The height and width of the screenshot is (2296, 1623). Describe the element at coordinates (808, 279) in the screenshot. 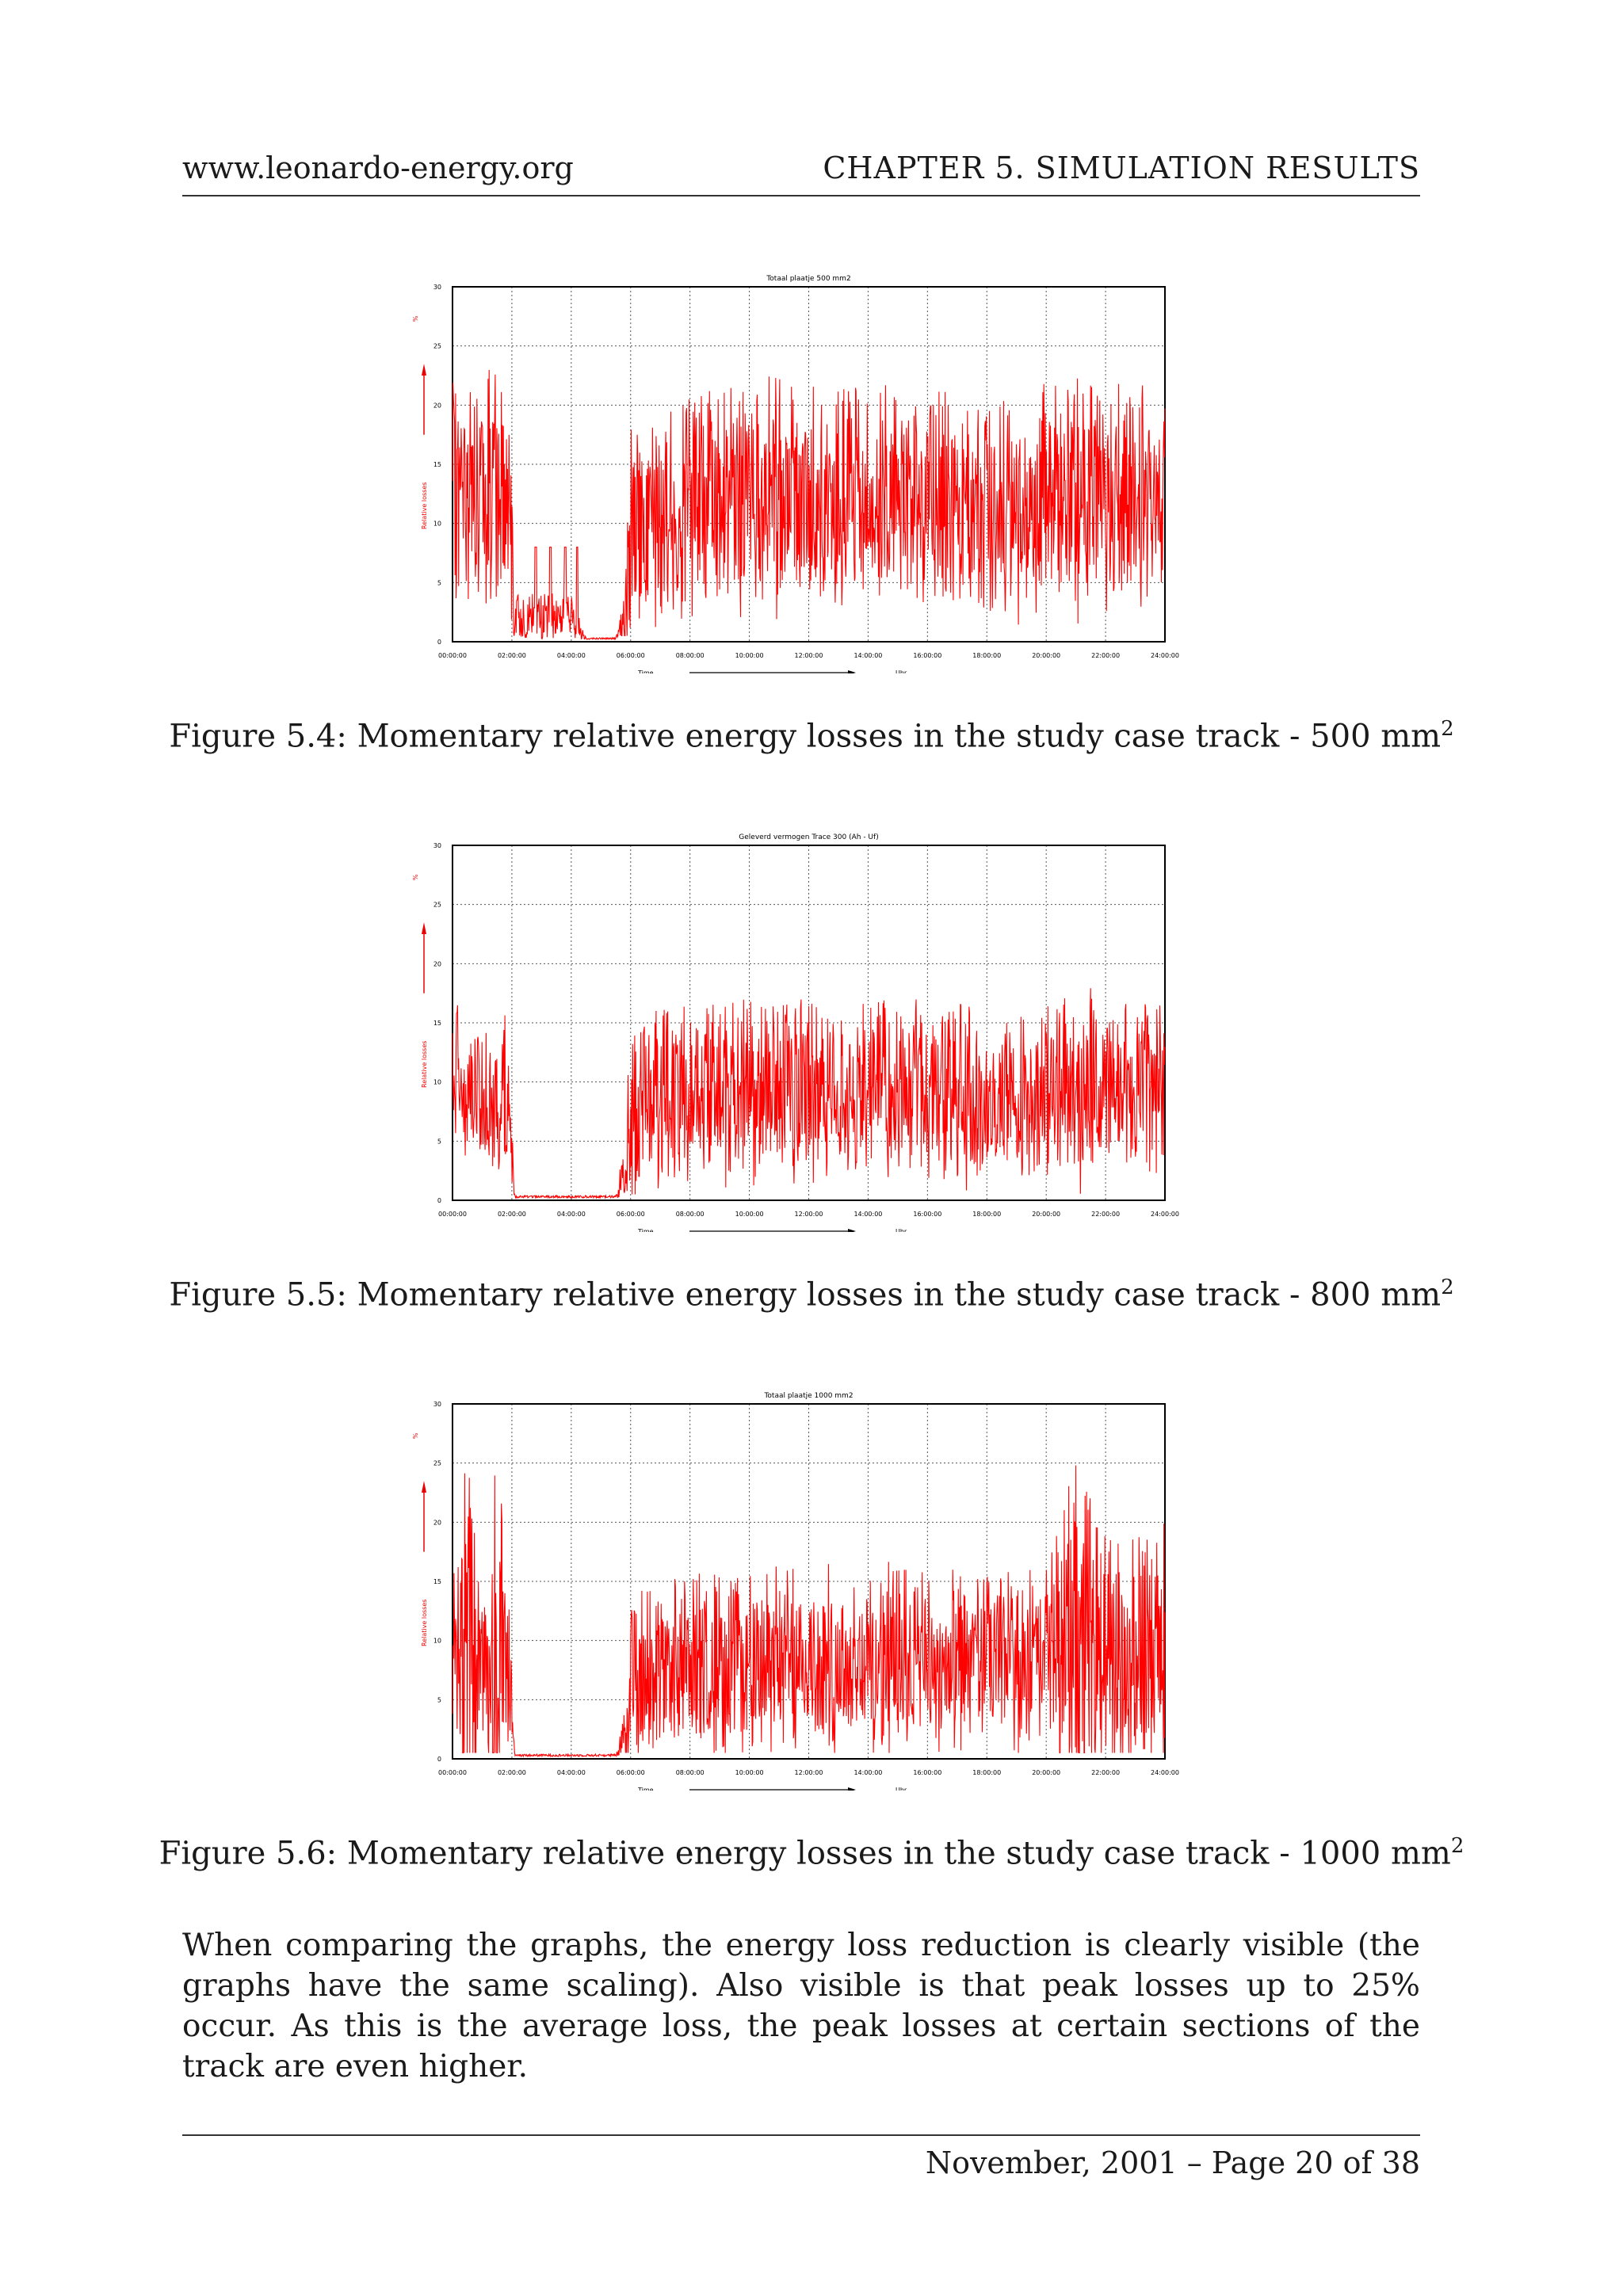

I see `chart-title: Totaal plaatje 500 mm2` at that location.